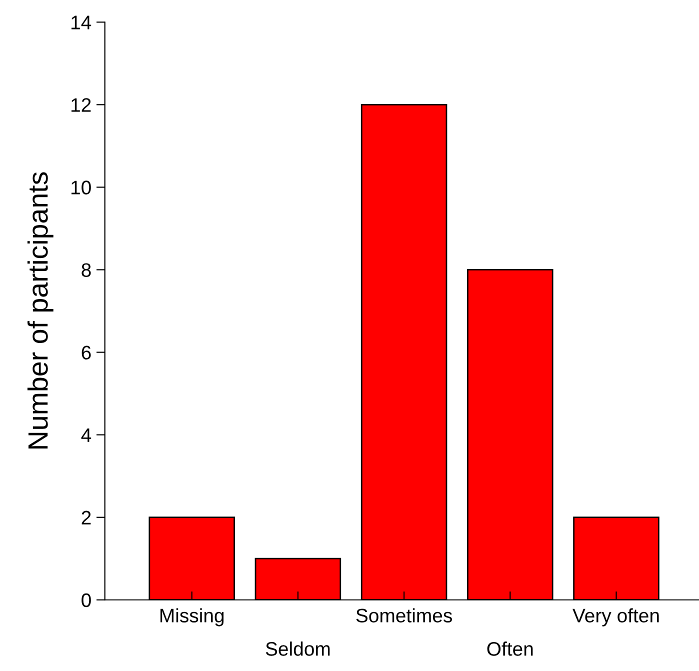 This screenshot has height=671, width=699. I want to click on y-tick-label: 10, so click(81, 187).